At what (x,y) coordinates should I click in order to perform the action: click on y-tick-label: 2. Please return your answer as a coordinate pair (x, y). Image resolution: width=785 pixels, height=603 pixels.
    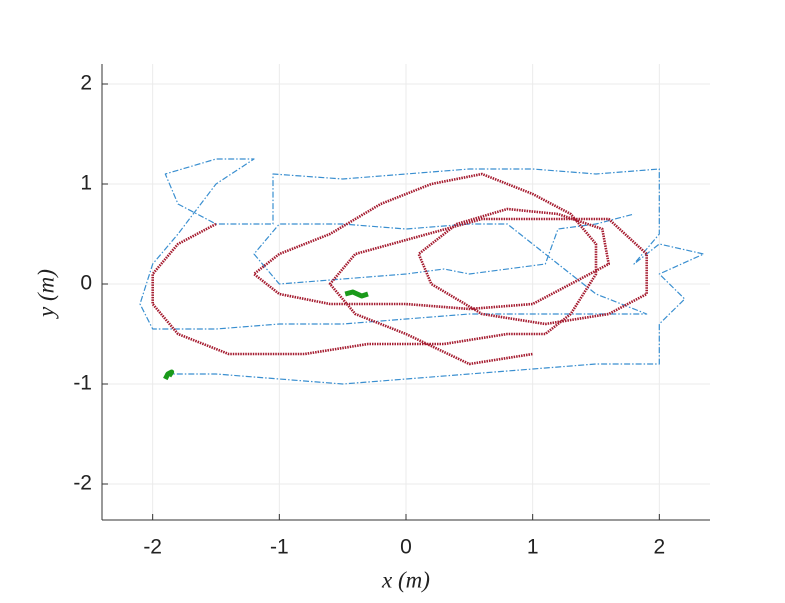
    Looking at the image, I should click on (86, 83).